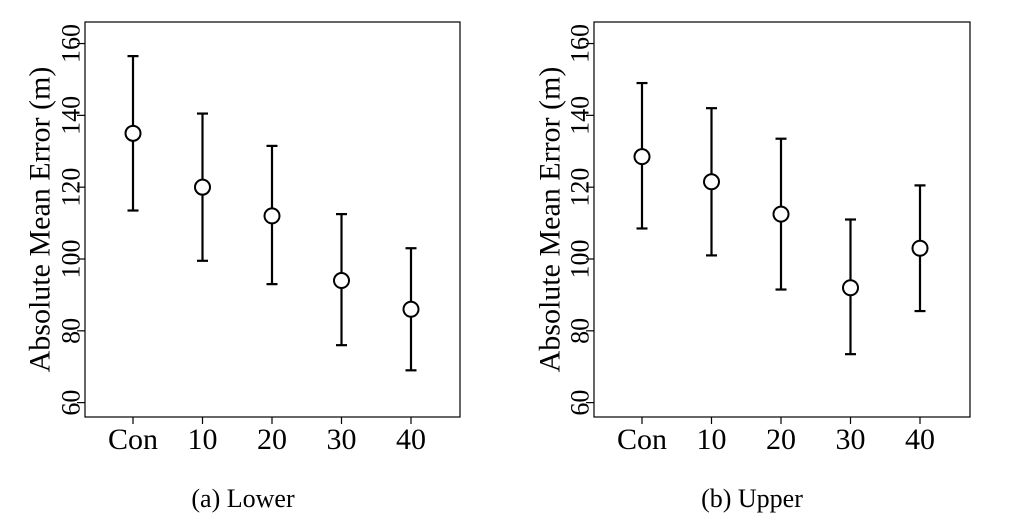  I want to click on subplot-caption: (a) Lower, so click(243, 498).